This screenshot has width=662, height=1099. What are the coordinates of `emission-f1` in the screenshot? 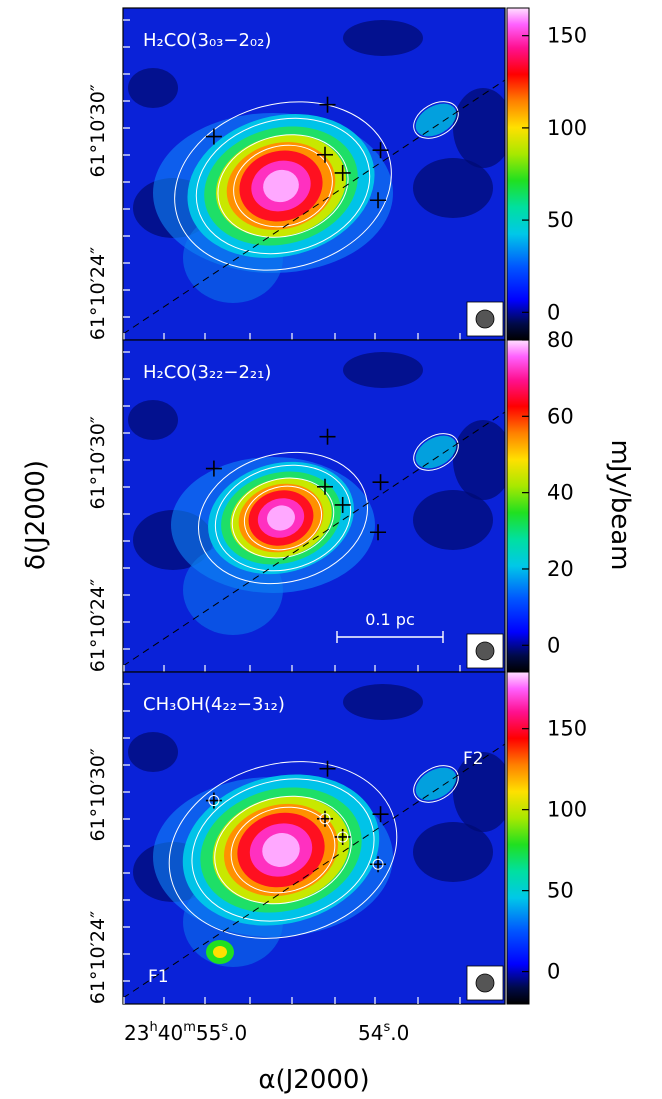 It's located at (220, 952).